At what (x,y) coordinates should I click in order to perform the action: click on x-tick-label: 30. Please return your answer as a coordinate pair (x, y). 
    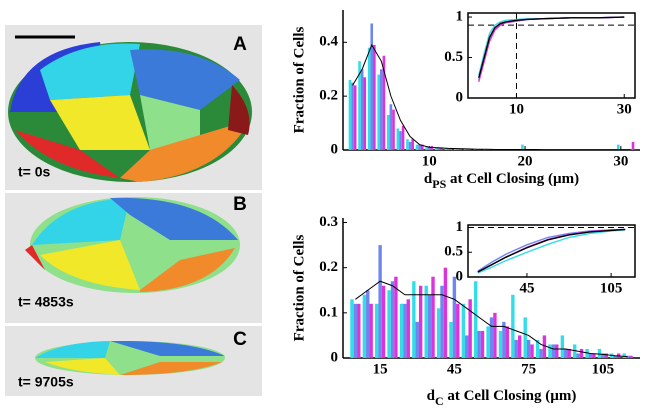
    Looking at the image, I should click on (624, 109).